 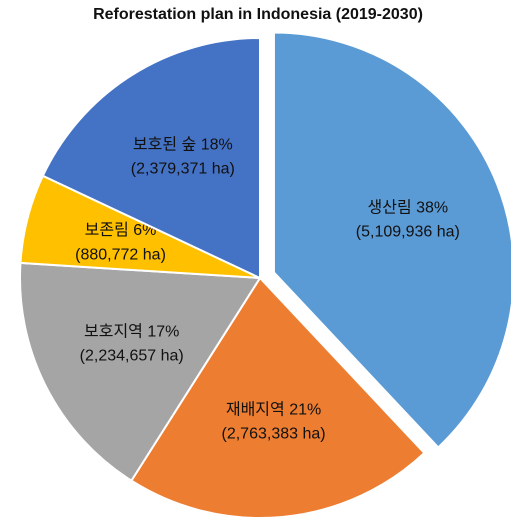 I want to click on percent-label: 38%, so click(x=432, y=208).